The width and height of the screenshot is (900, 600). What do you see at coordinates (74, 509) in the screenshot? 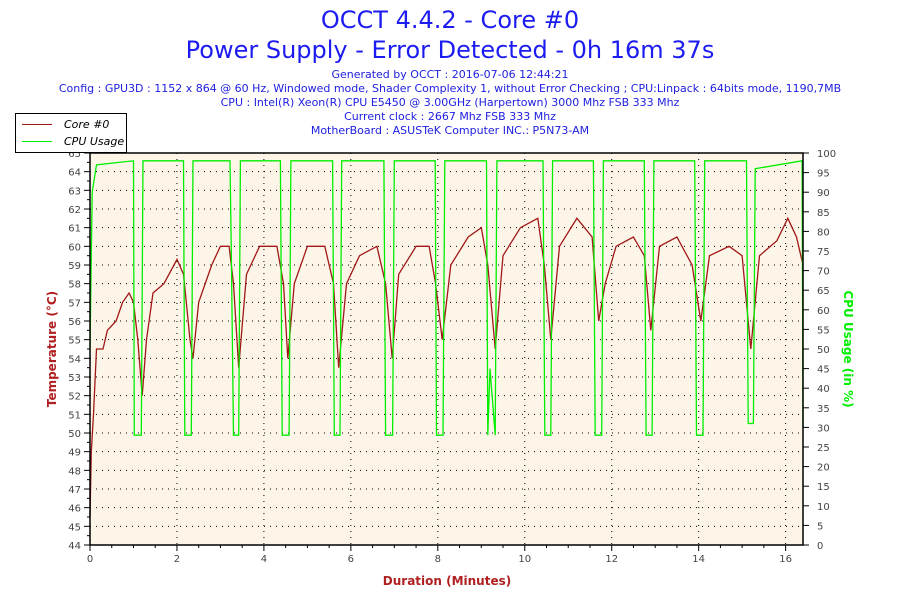
I see `y-tick-label: 46` at bounding box center [74, 509].